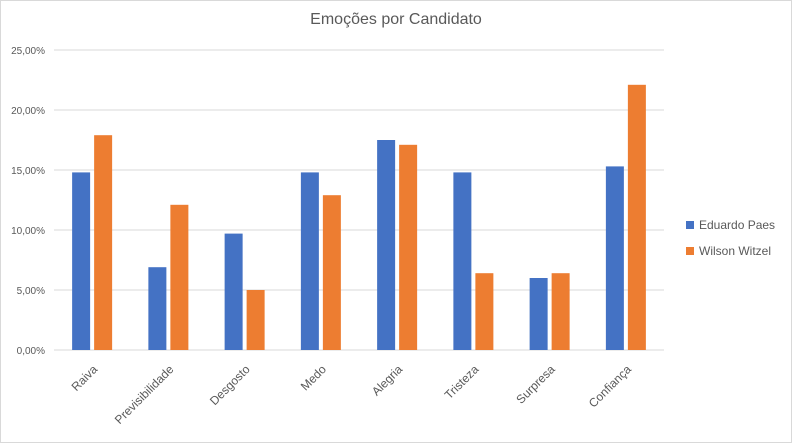 The width and height of the screenshot is (792, 443). I want to click on legend-item-series-2: Wilson Witzel, so click(730, 251).